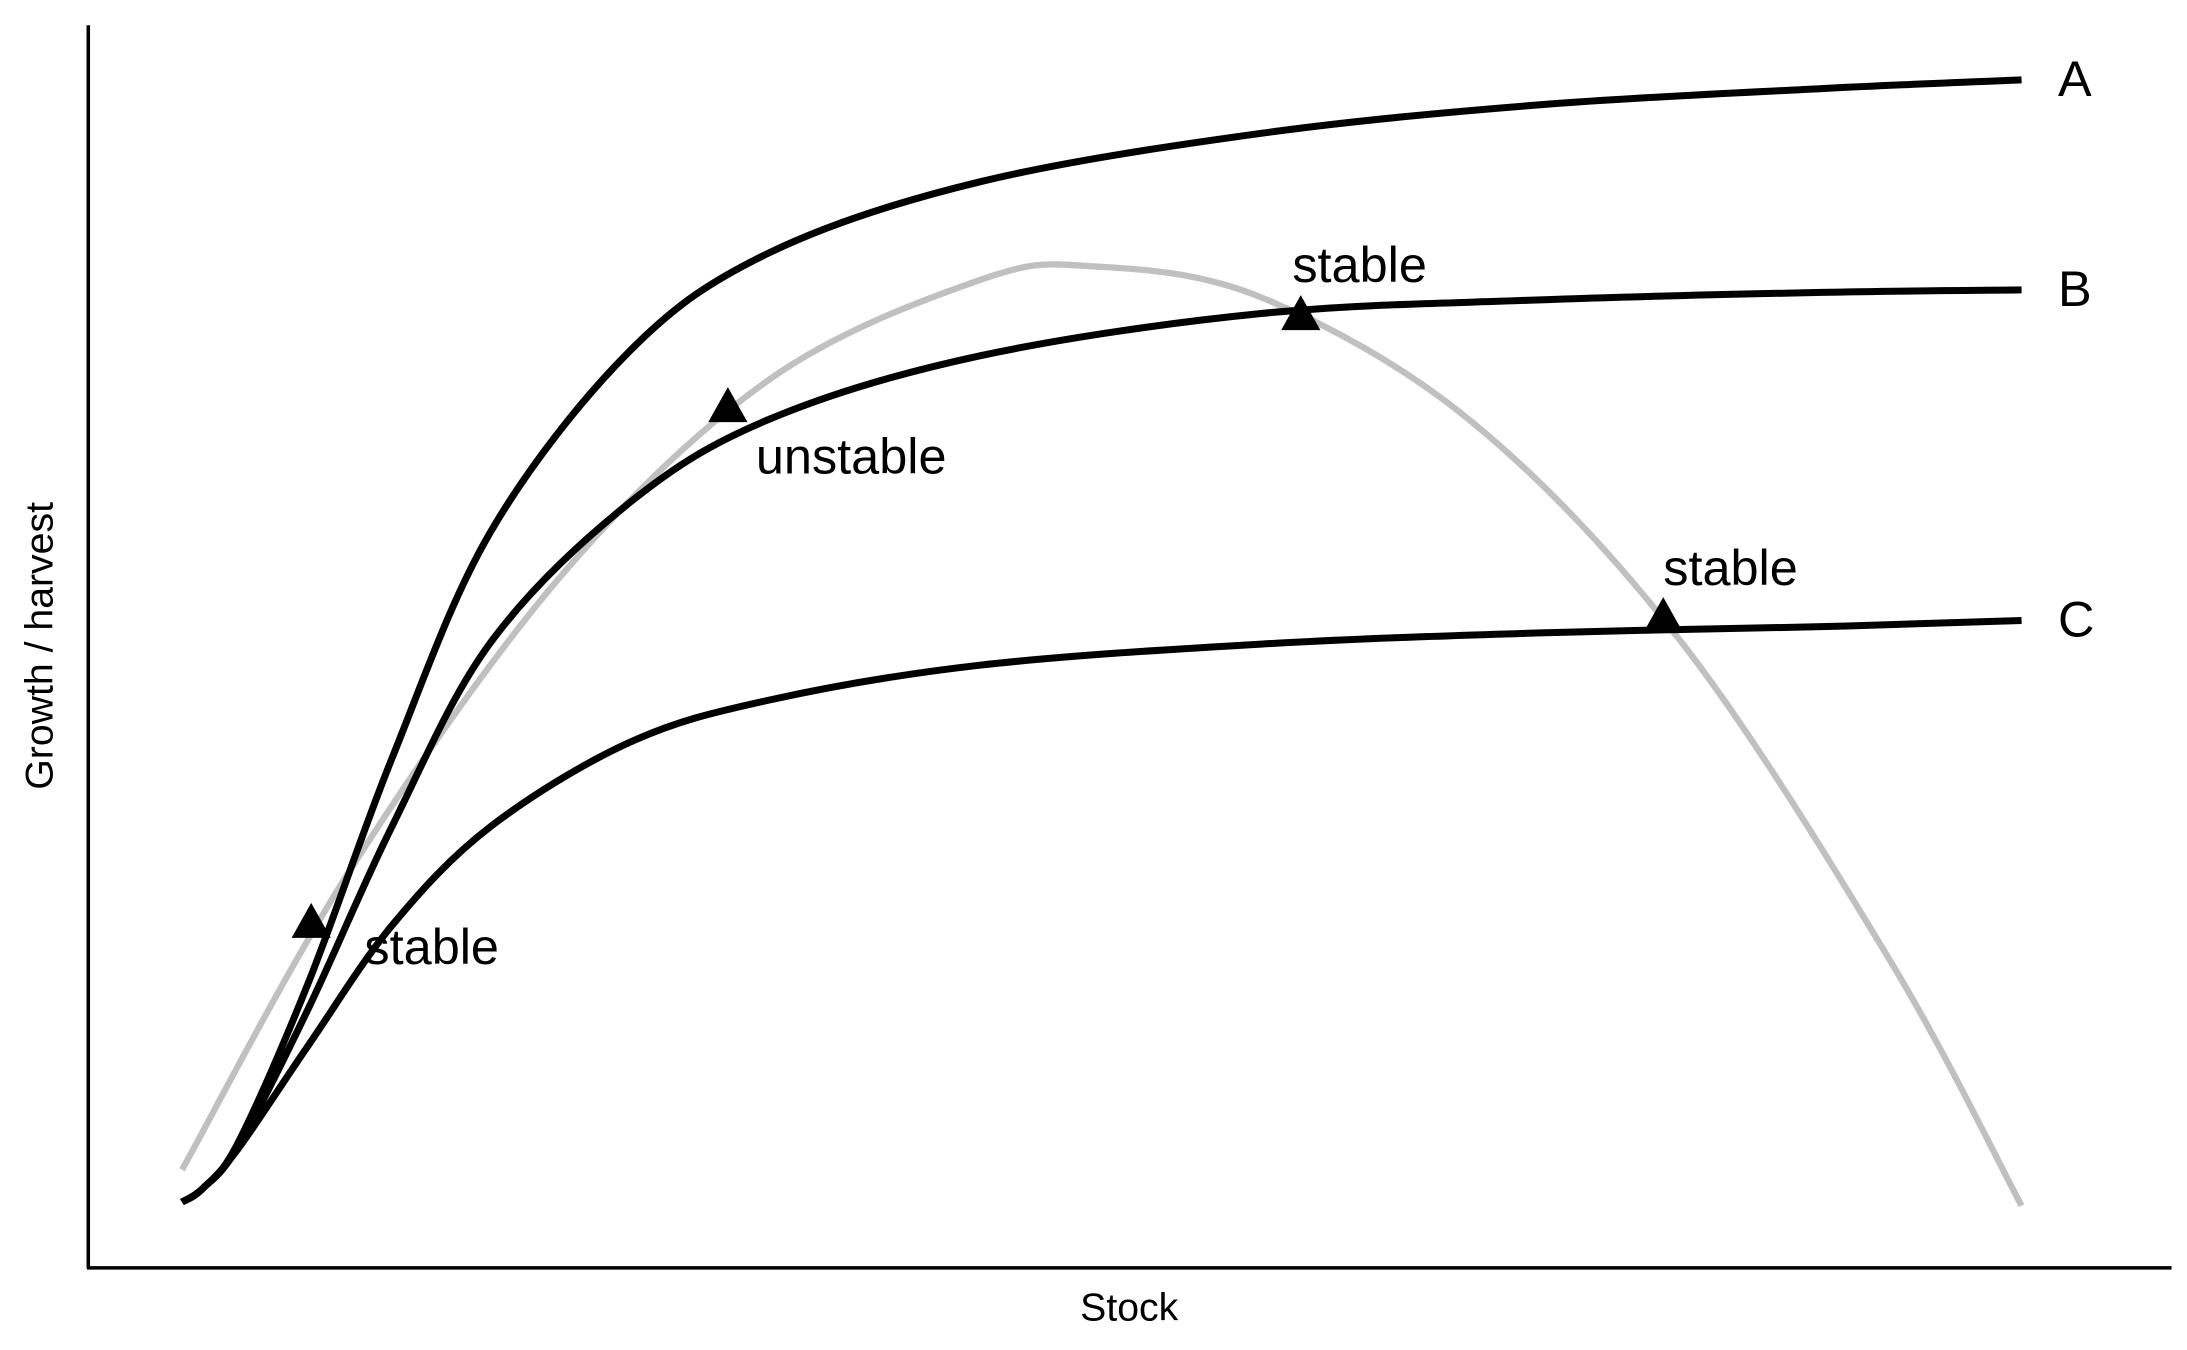 This screenshot has height=1350, width=2187. Describe the element at coordinates (1129, 1307) in the screenshot. I see `x-axis-label: Stock` at that location.